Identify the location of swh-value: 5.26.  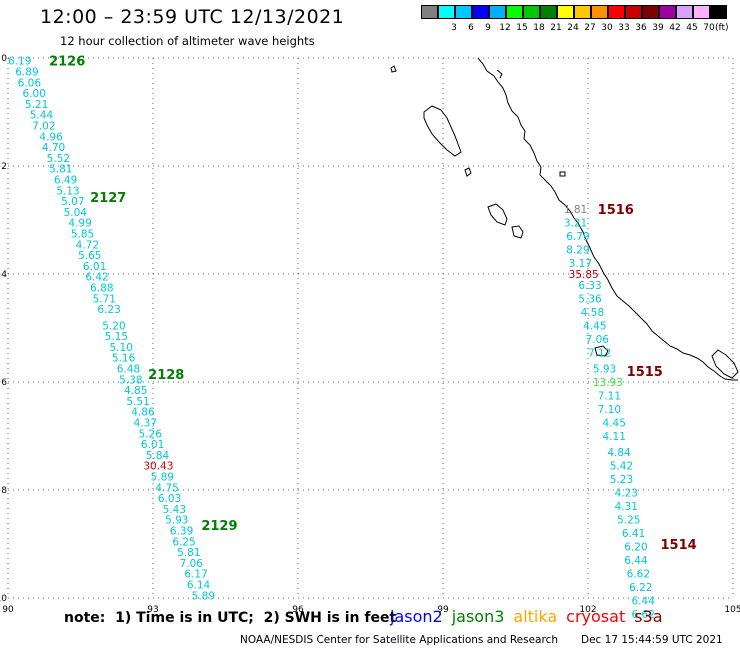
(151, 434).